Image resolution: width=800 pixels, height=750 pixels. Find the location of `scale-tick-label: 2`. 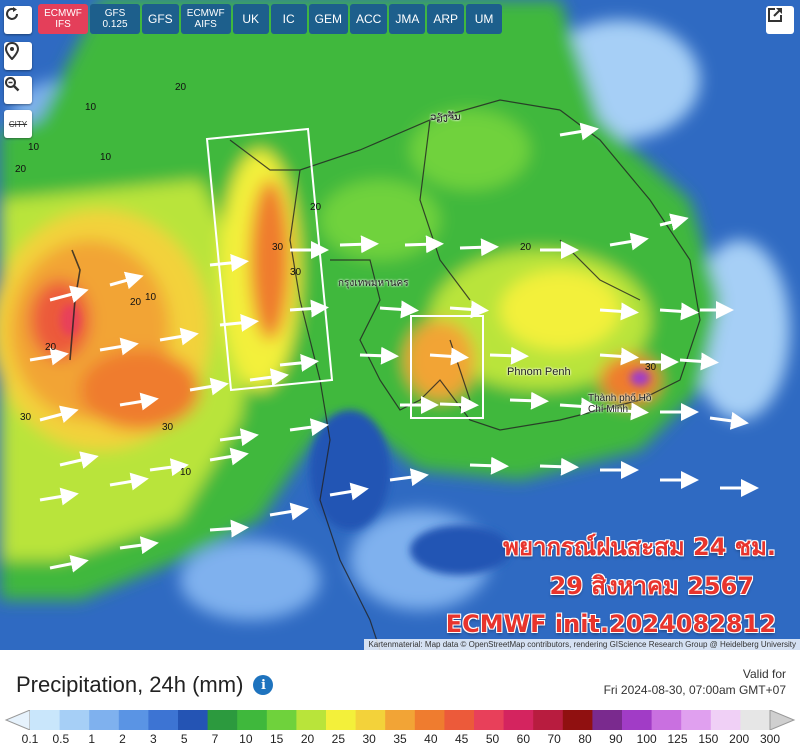

scale-tick-label: 2 is located at coordinates (122, 739).